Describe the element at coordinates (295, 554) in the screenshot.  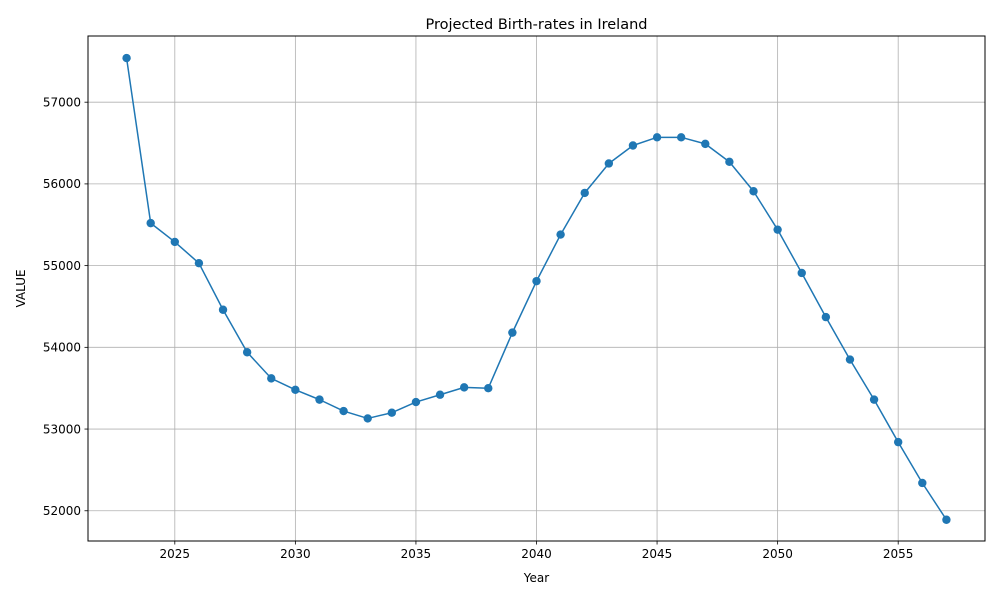
I see `x-tick-label: 2030` at that location.